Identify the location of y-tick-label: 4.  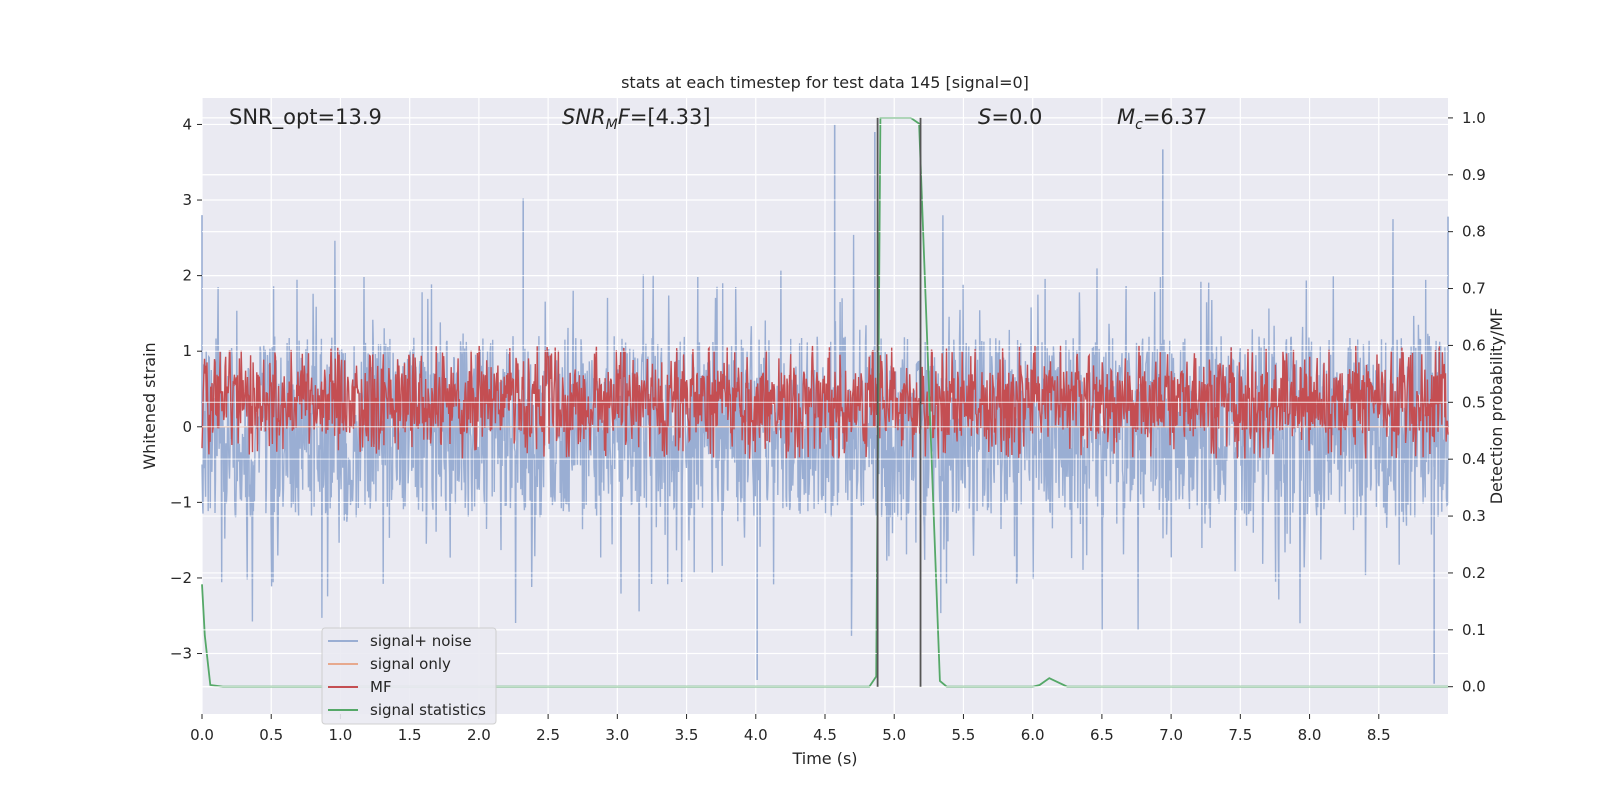
(187, 124).